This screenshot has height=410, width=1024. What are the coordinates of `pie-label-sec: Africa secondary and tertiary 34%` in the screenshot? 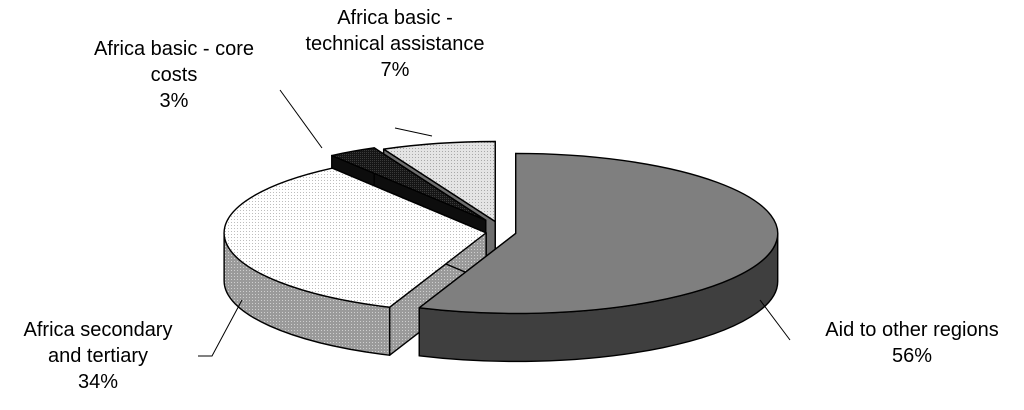 It's located at (98, 356).